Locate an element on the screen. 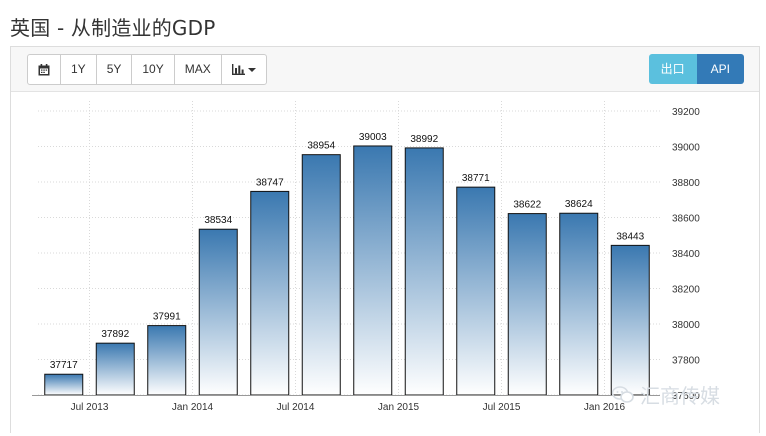 Image resolution: width=766 pixels, height=436 pixels. range-button-max: MAX is located at coordinates (198, 69).